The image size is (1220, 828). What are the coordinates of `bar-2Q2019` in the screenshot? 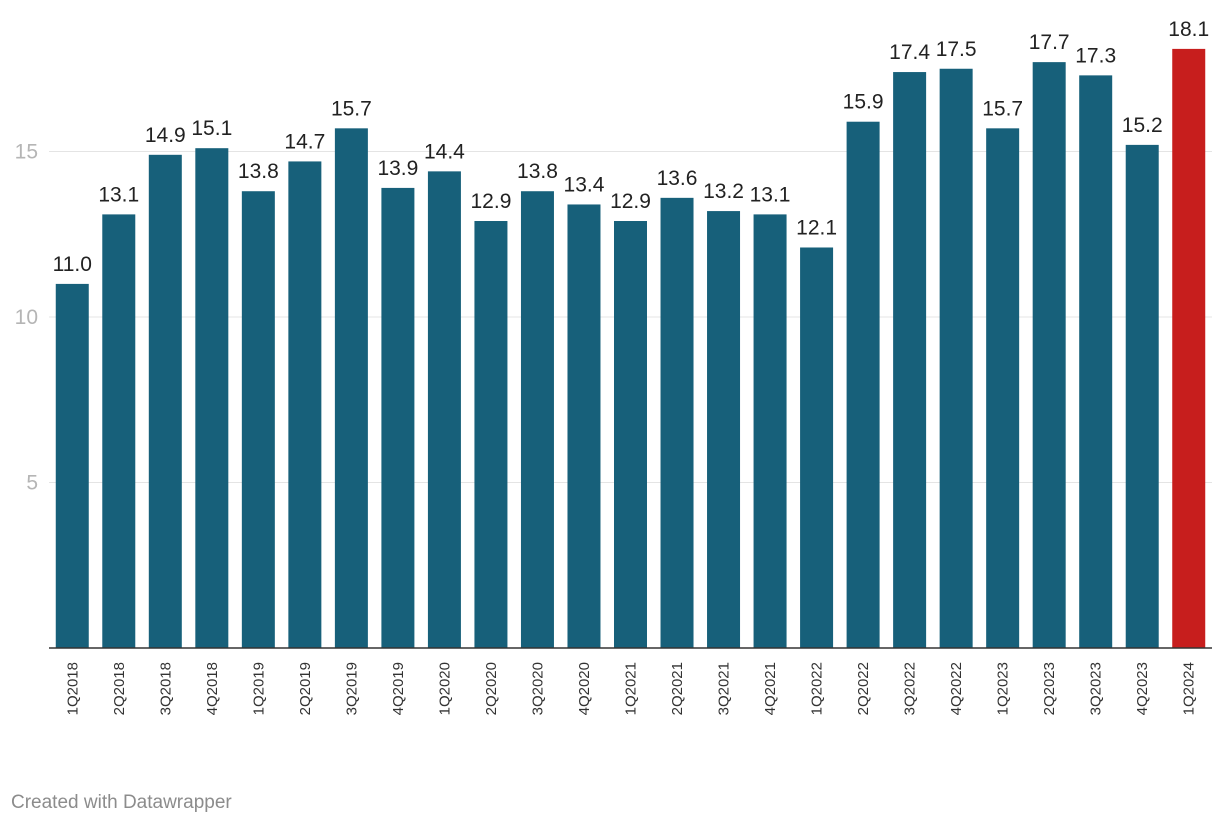 It's located at (305, 404).